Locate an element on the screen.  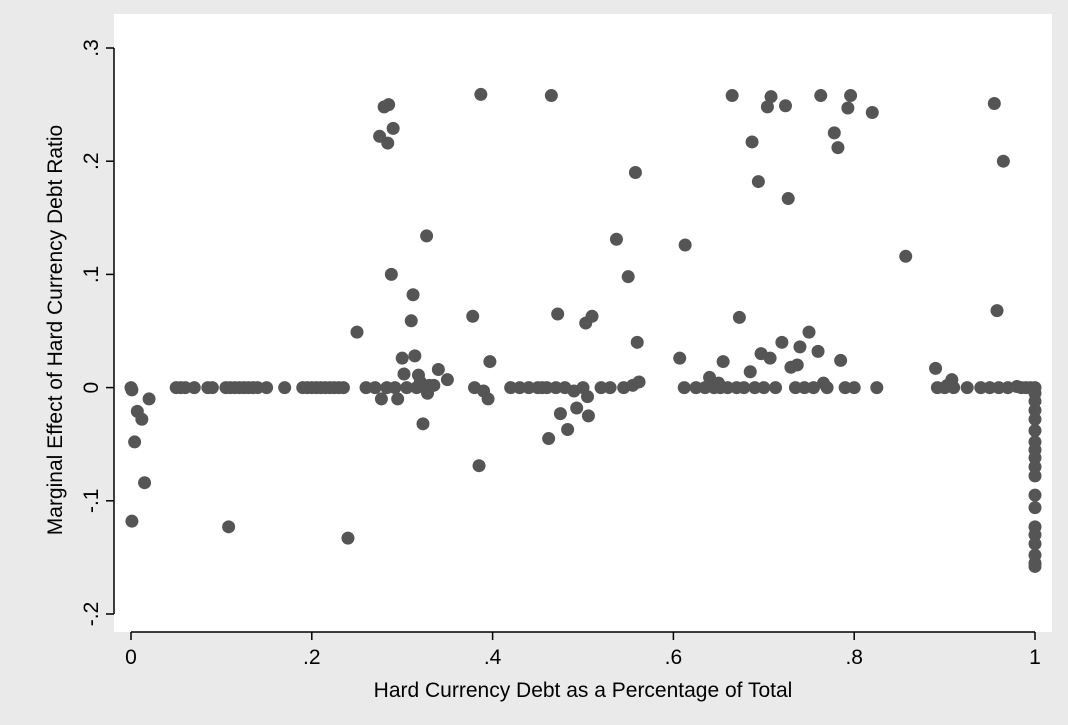
y-tick-label: .3 is located at coordinates (91, 48).